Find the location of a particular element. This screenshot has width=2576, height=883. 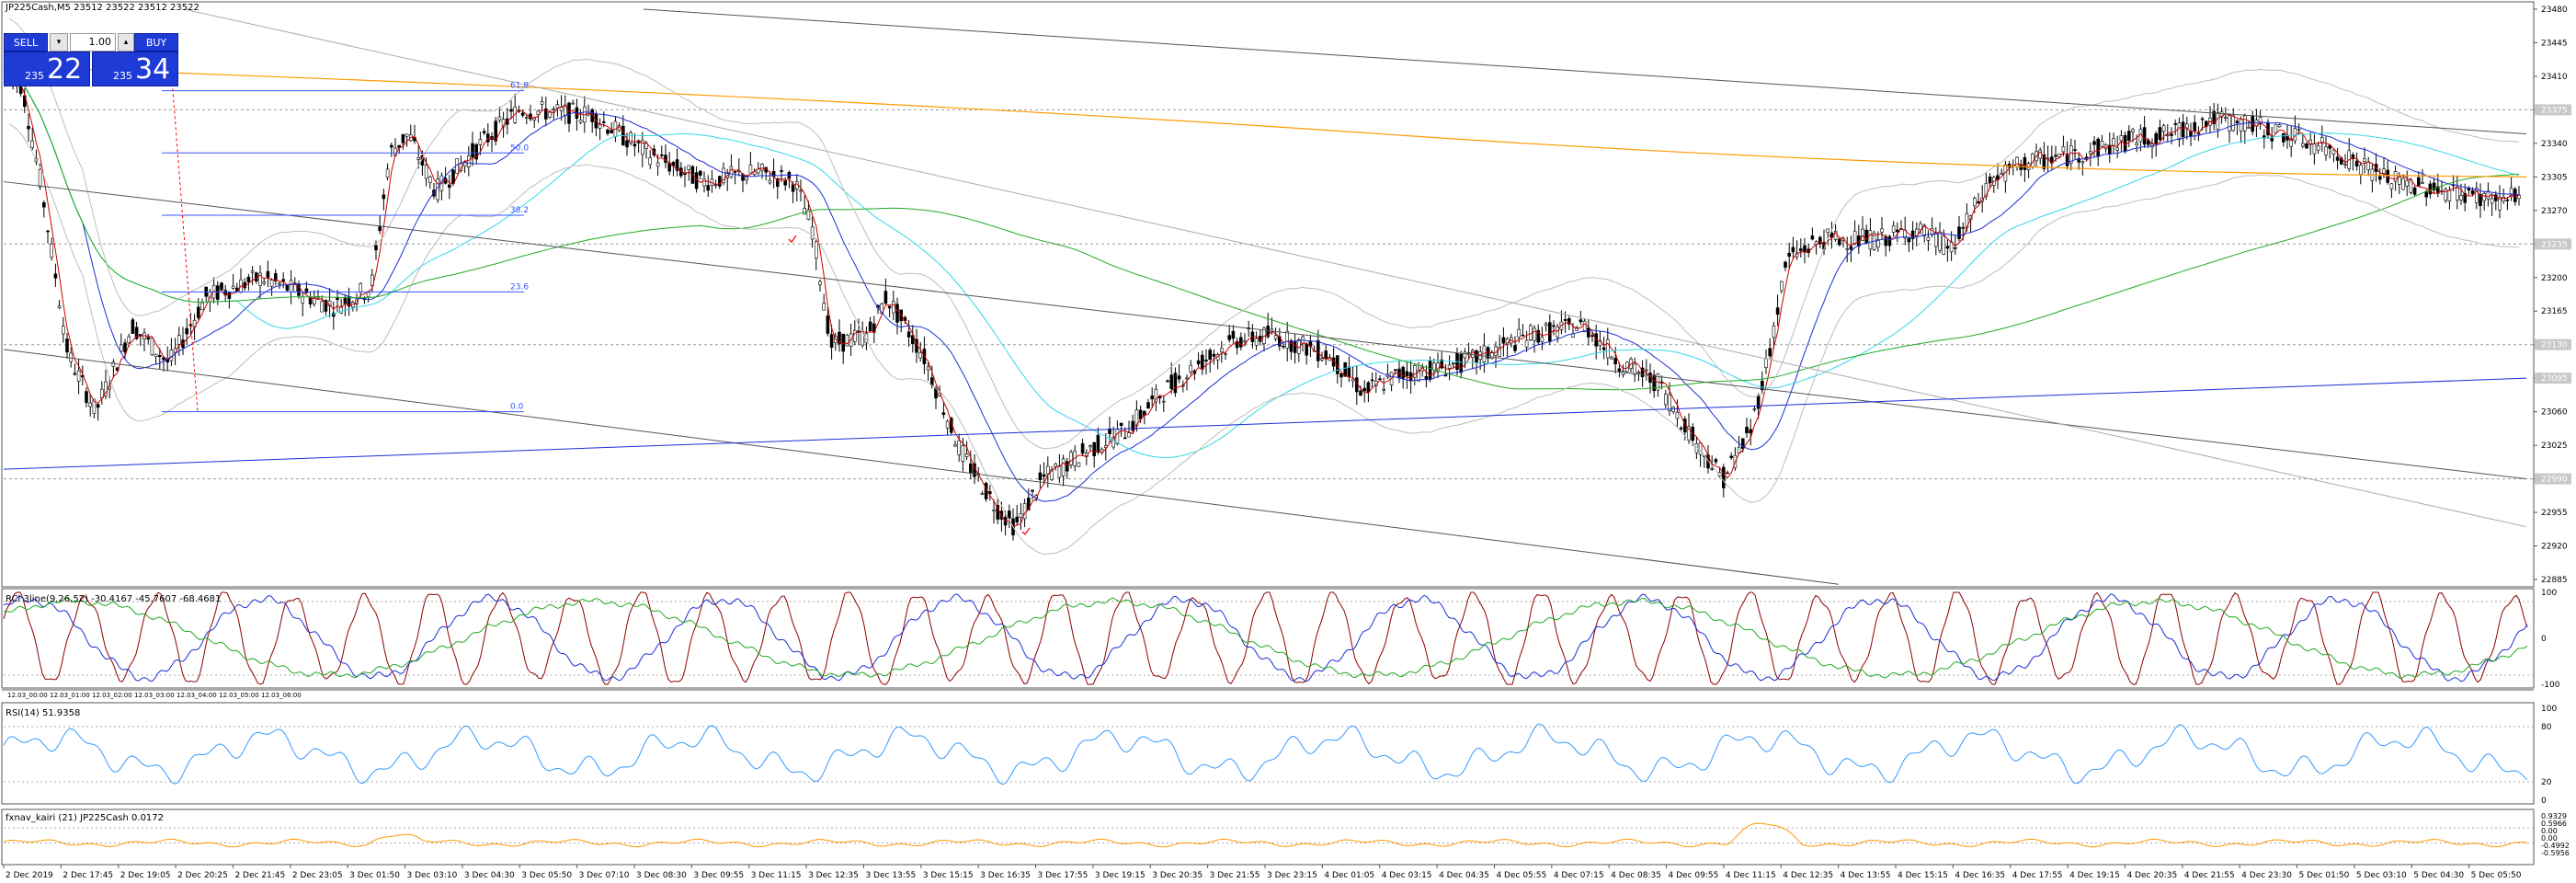

rsi-panel is located at coordinates (1268, 753).